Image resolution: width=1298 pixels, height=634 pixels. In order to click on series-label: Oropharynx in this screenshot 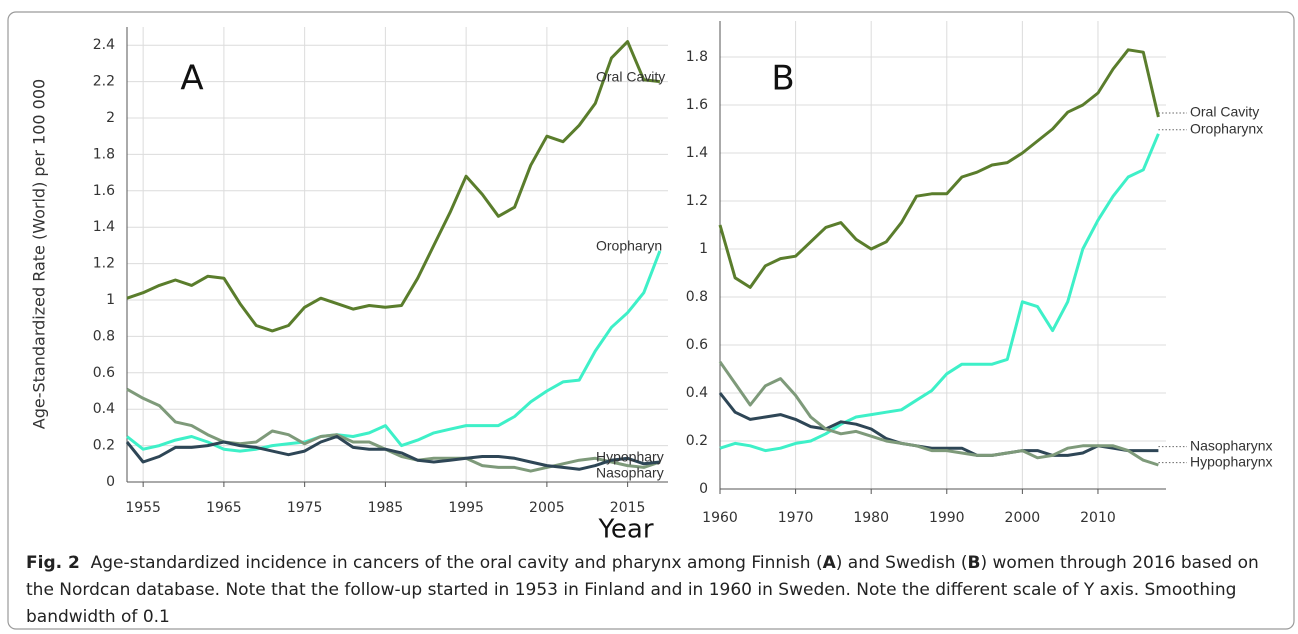, I will do `click(1226, 129)`.